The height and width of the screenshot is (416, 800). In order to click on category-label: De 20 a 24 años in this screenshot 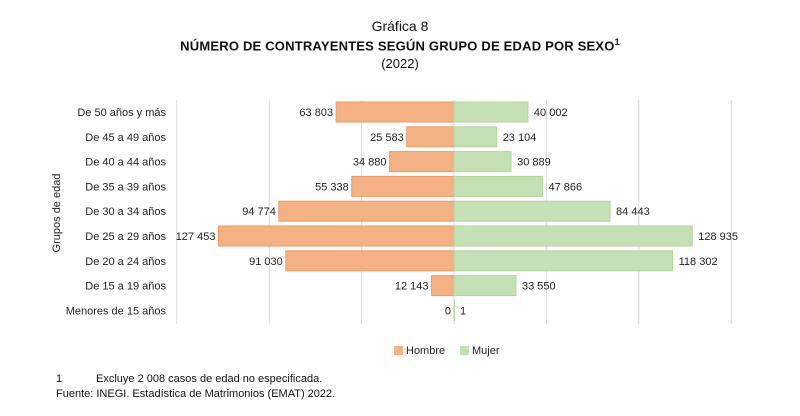, I will do `click(125, 262)`.